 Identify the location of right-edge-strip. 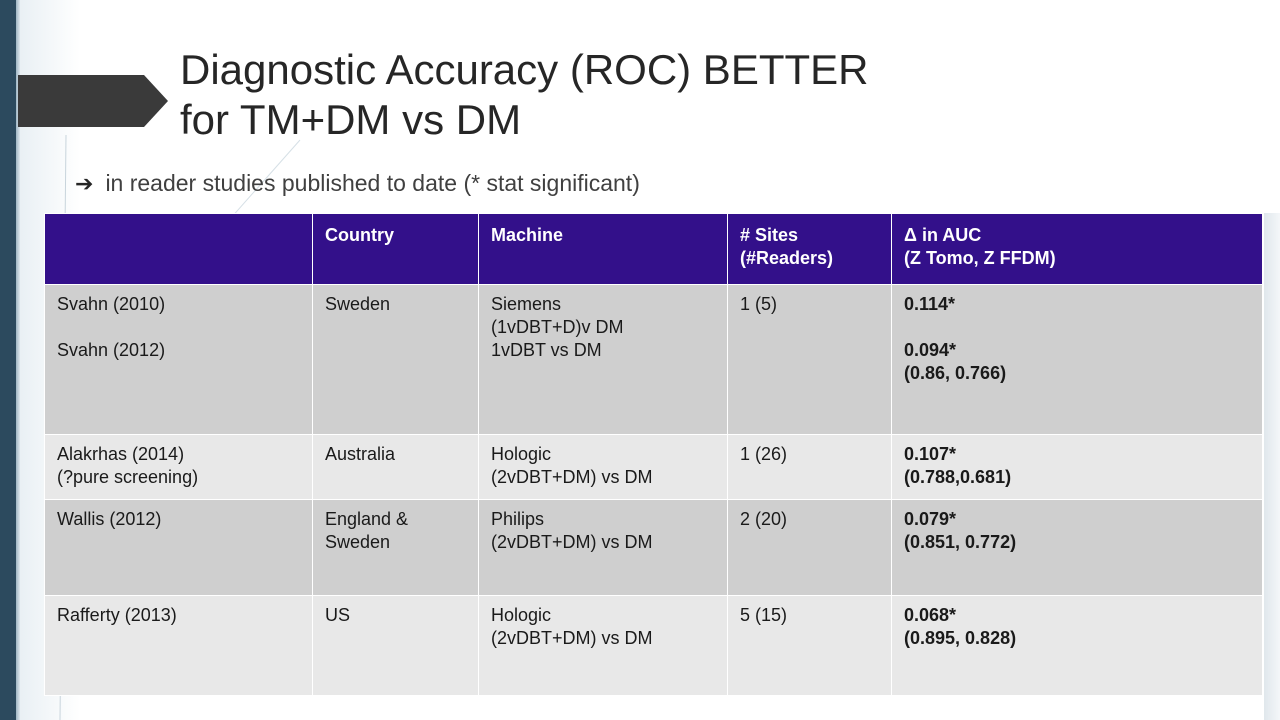
(1272, 466).